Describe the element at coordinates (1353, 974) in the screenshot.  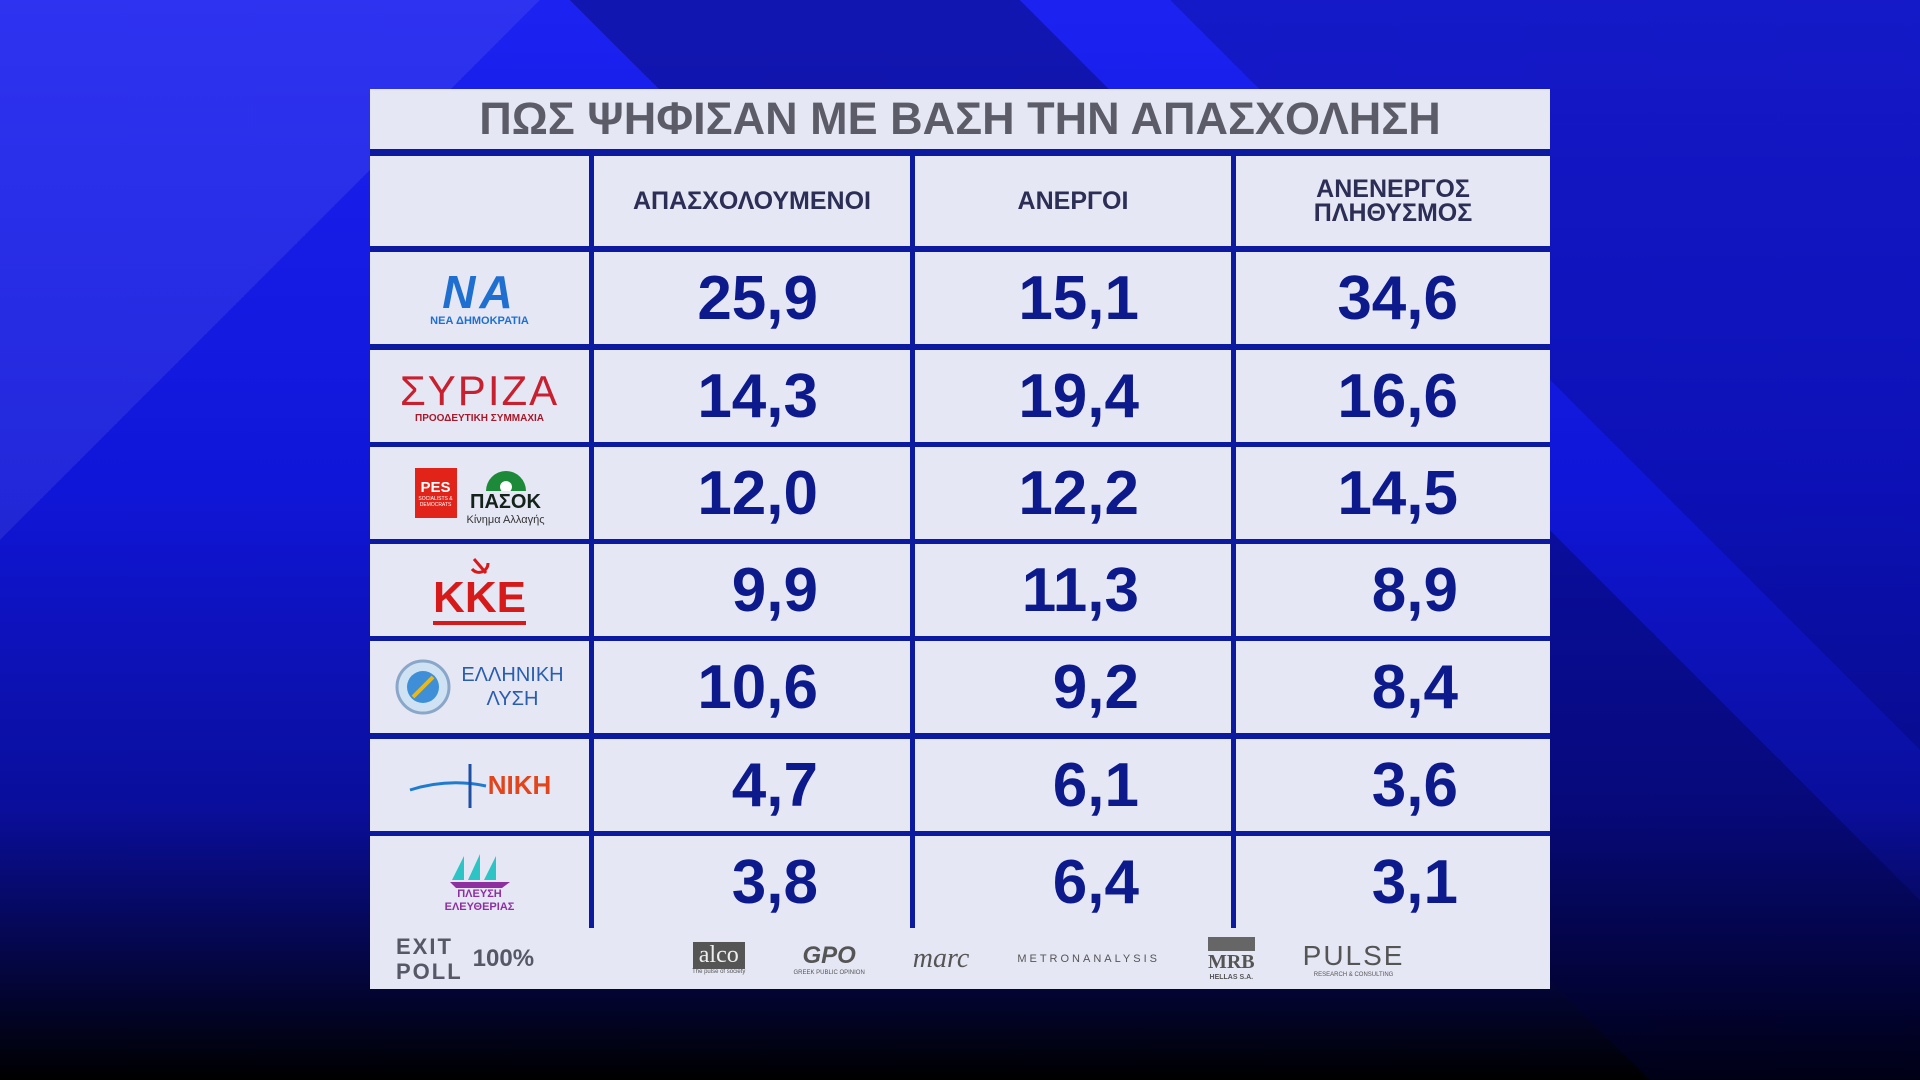
I see `pollster-tag: RESEARCH & CONSULTING` at that location.